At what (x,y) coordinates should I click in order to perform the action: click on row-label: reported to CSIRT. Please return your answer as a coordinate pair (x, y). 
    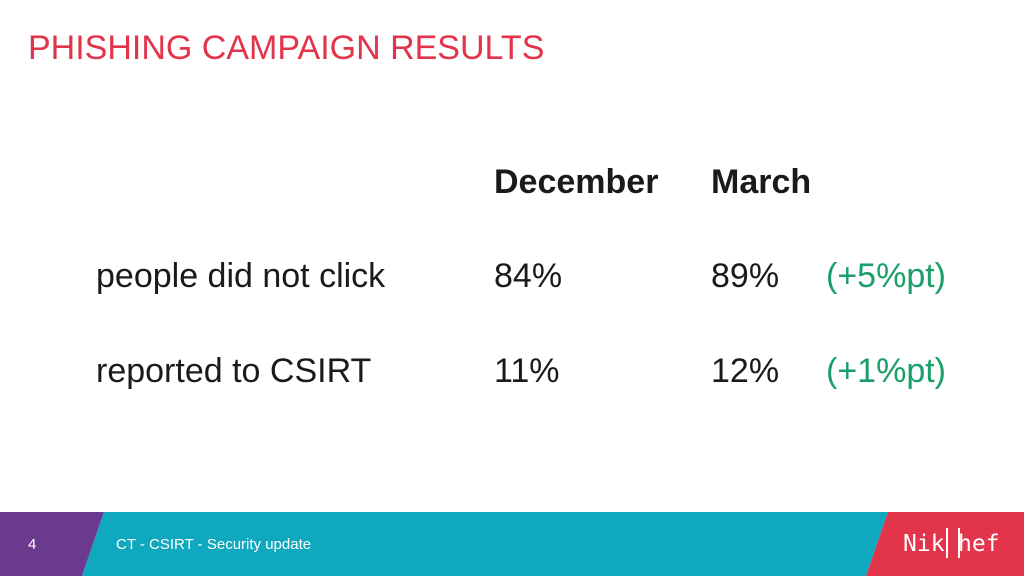
    Looking at the image, I should click on (234, 371).